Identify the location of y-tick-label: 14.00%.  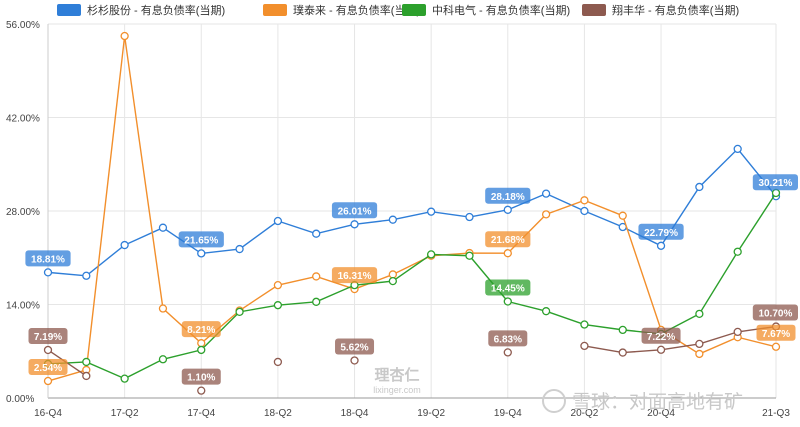
(23, 306).